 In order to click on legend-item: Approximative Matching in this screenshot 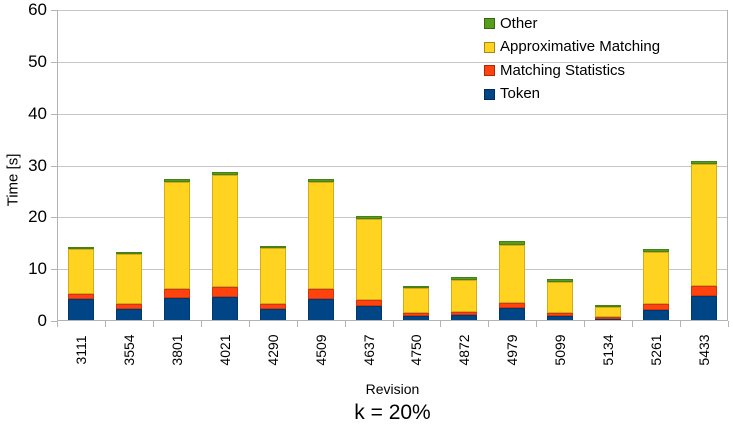, I will do `click(572, 48)`.